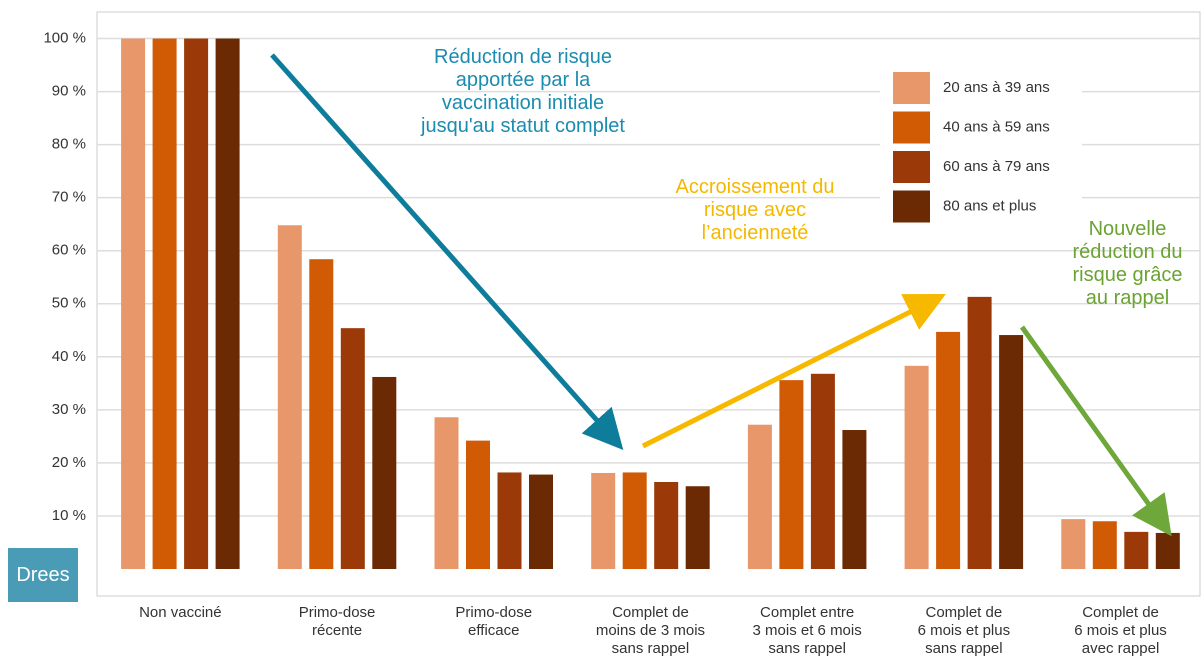  What do you see at coordinates (64, 37) in the screenshot?
I see `y-tick-label: 100 %` at bounding box center [64, 37].